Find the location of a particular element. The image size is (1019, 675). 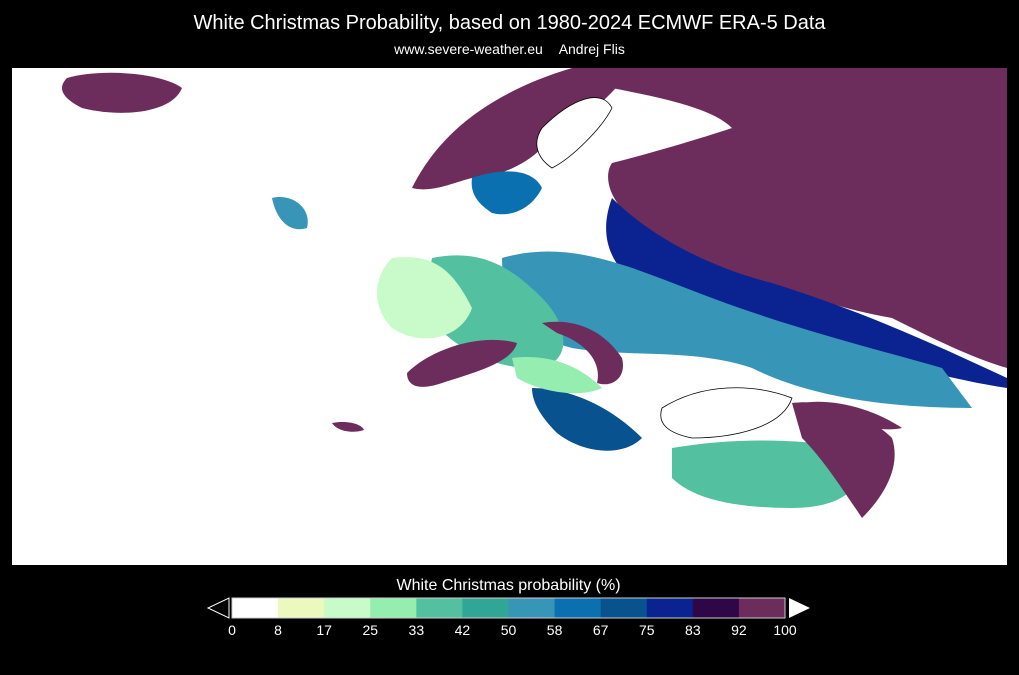

colorbar-tick-label: 25 is located at coordinates (370, 630).